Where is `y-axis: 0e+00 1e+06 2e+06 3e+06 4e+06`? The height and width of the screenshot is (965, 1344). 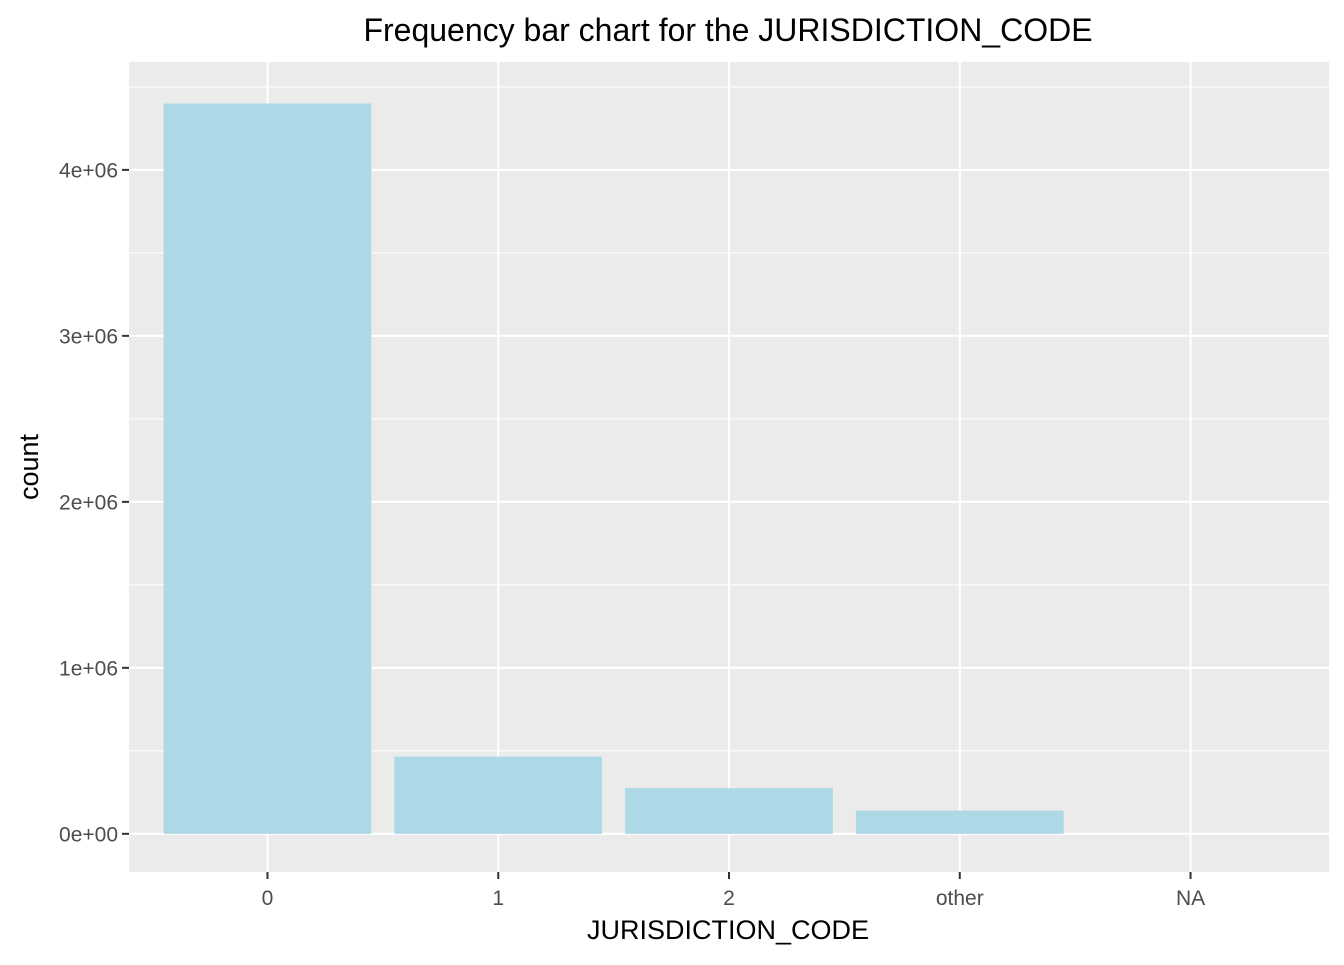 y-axis: 0e+00 1e+06 2e+06 3e+06 4e+06 is located at coordinates (94, 502).